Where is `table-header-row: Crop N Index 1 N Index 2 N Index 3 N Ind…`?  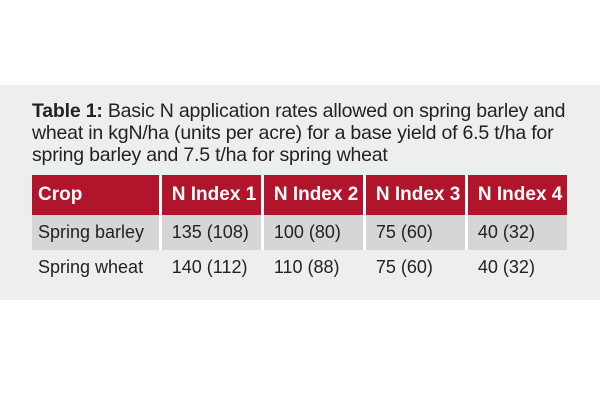
table-header-row: Crop N Index 1 N Index 2 N Index 3 N Ind… is located at coordinates (299, 195).